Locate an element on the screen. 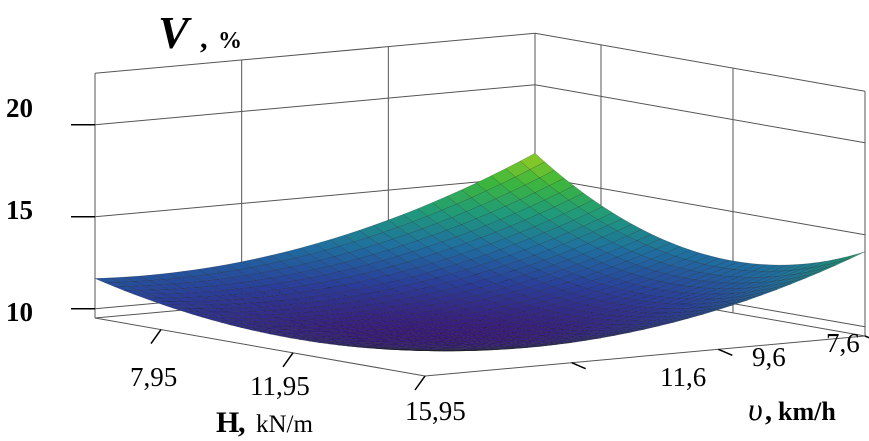  v-axis-label: υ is located at coordinates (755, 409).